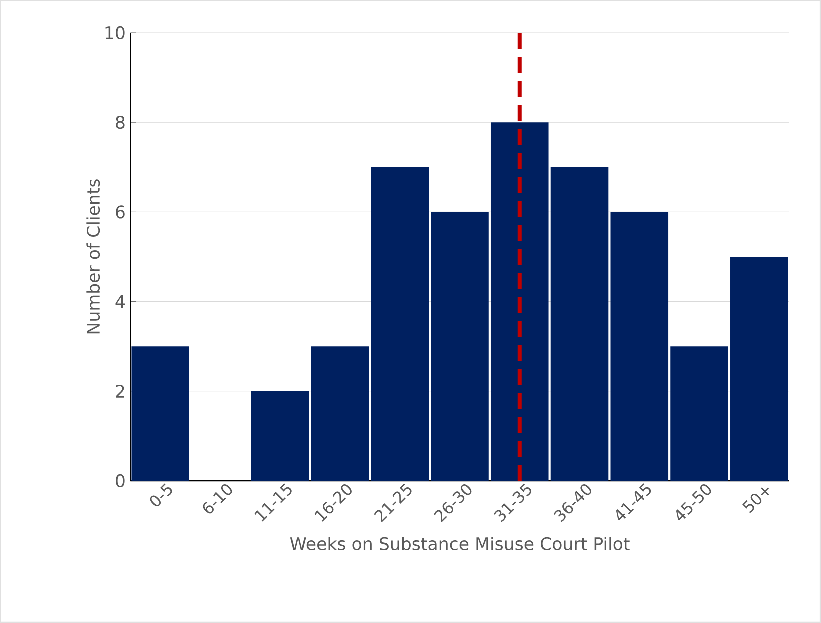  Describe the element at coordinates (115, 33) in the screenshot. I see `y-tick-label: 10` at that location.